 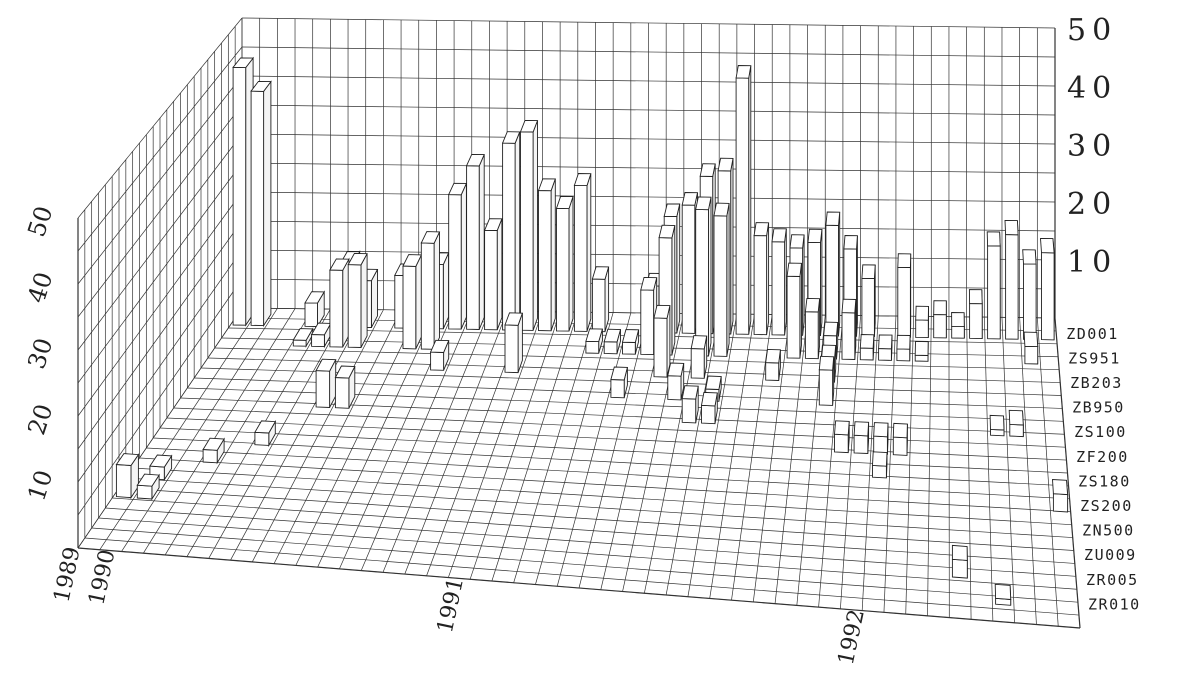 I want to click on x-tick-label: 1990, so click(x=102, y=577).